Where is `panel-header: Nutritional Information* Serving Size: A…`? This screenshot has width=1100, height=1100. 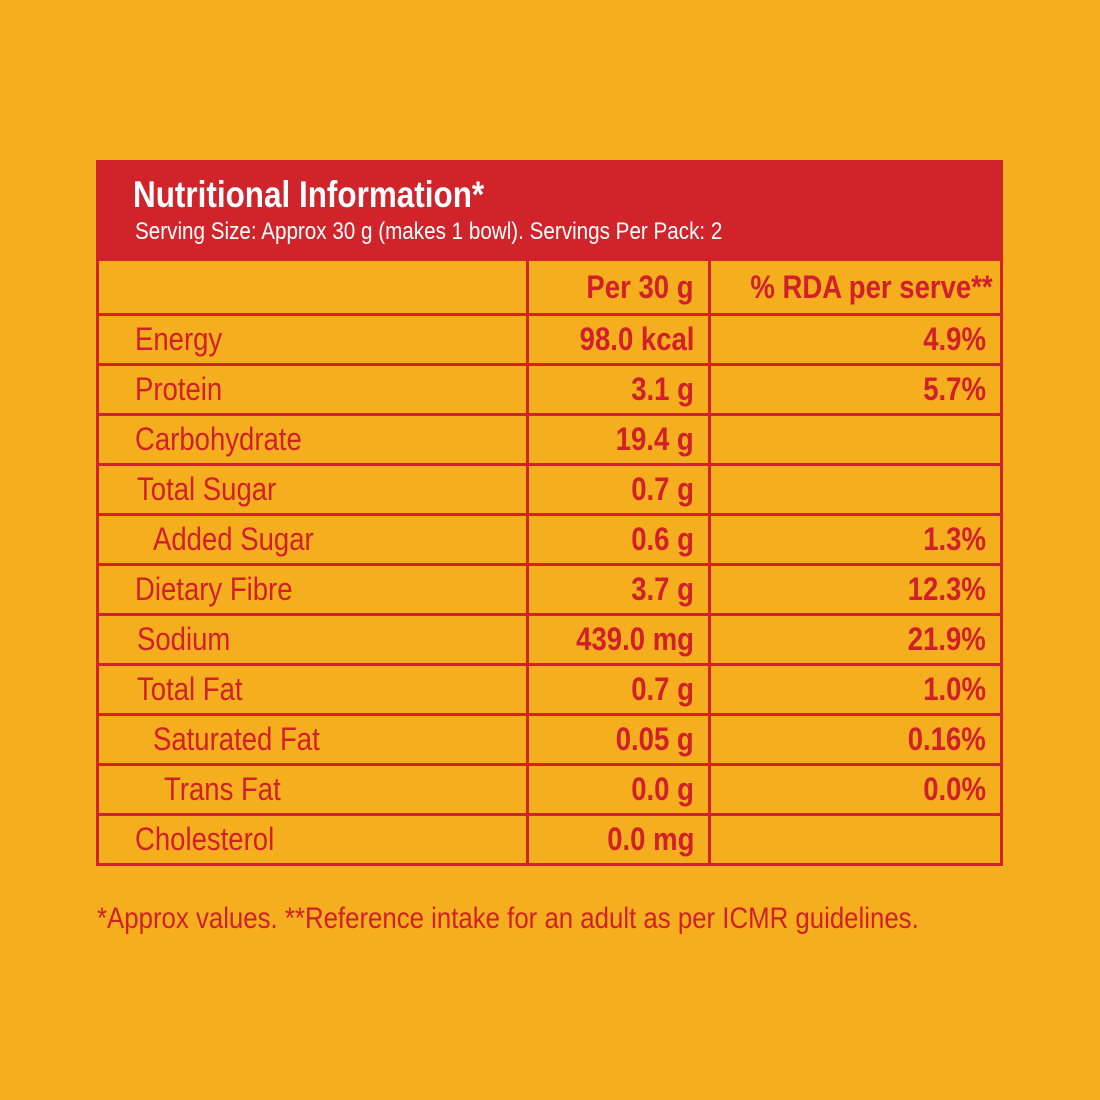 panel-header: Nutritional Information* Serving Size: A… is located at coordinates (549, 209).